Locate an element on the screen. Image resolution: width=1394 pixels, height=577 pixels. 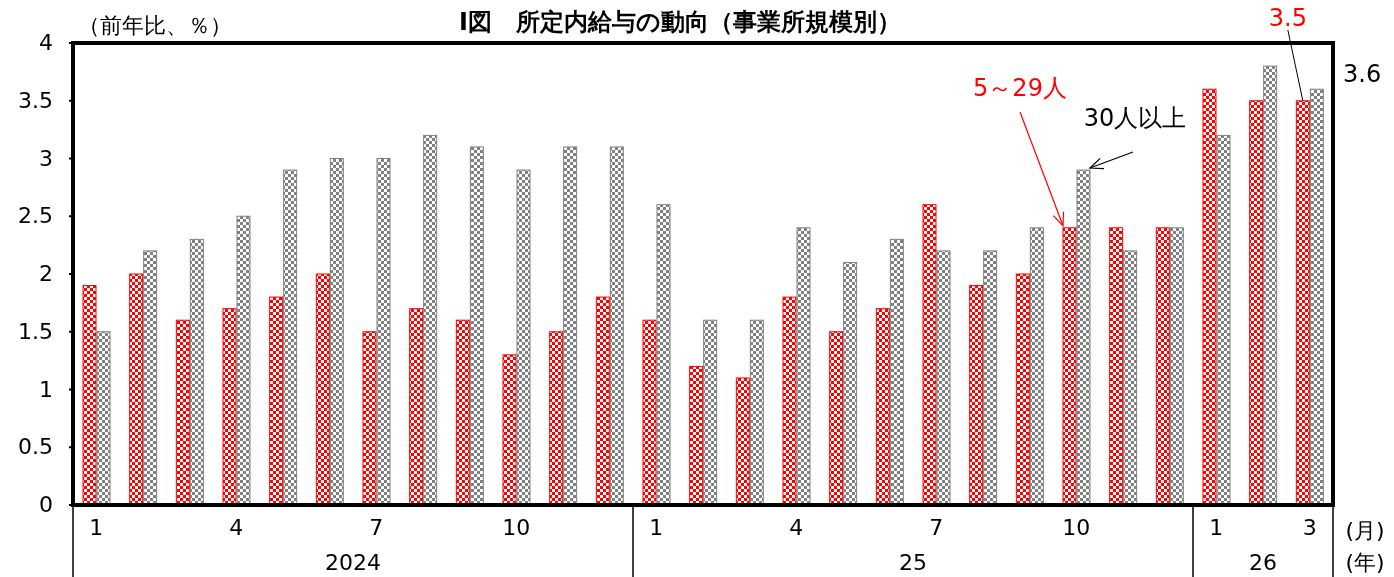
text: (年) is located at coordinates (1365, 562).